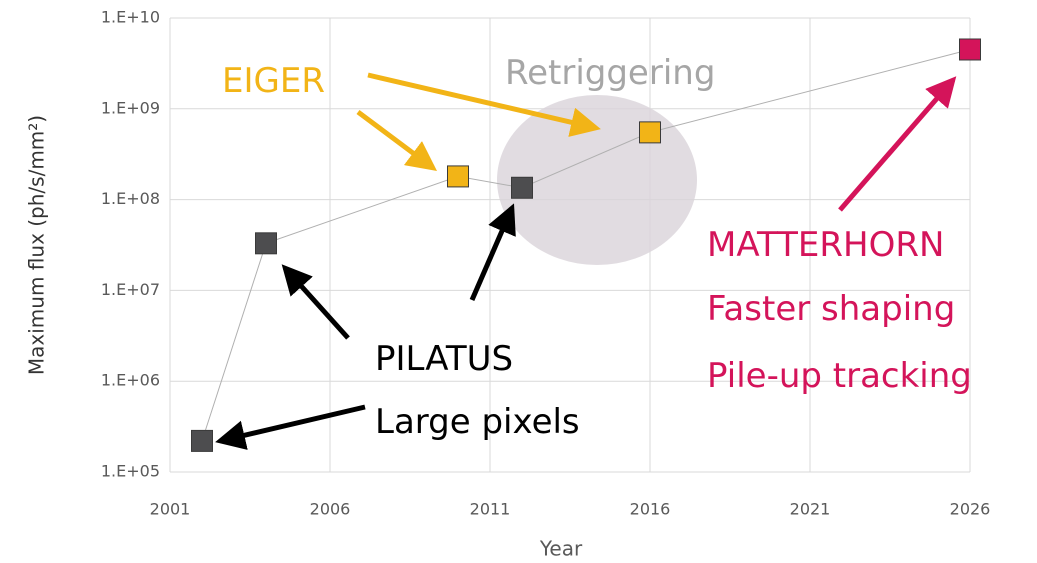  I want to click on y-tick-label: 1.E+07, so click(130, 289).